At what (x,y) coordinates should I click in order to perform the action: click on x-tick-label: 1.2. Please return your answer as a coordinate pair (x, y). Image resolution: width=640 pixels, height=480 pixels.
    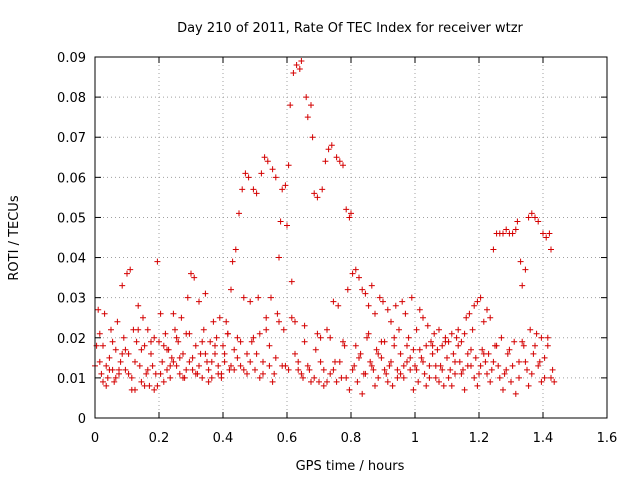
    Looking at the image, I should click on (479, 438).